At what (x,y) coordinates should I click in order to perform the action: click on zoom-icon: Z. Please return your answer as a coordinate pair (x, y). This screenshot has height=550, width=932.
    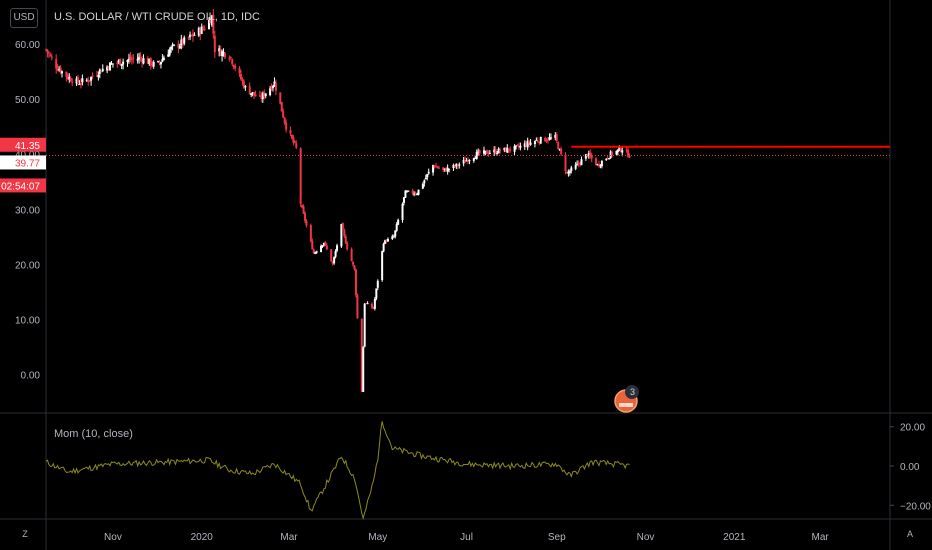
    Looking at the image, I should click on (25, 534).